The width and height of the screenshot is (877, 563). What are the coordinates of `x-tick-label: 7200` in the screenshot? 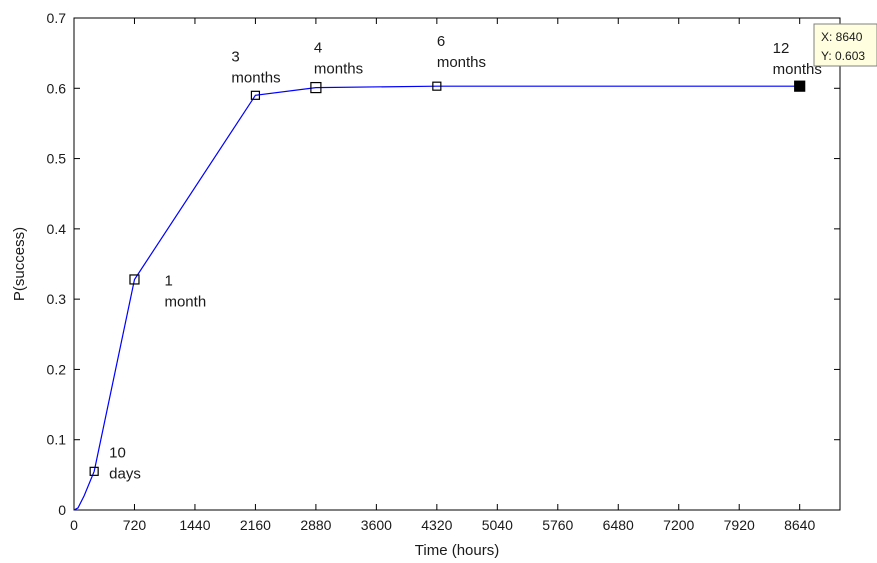 It's located at (678, 525).